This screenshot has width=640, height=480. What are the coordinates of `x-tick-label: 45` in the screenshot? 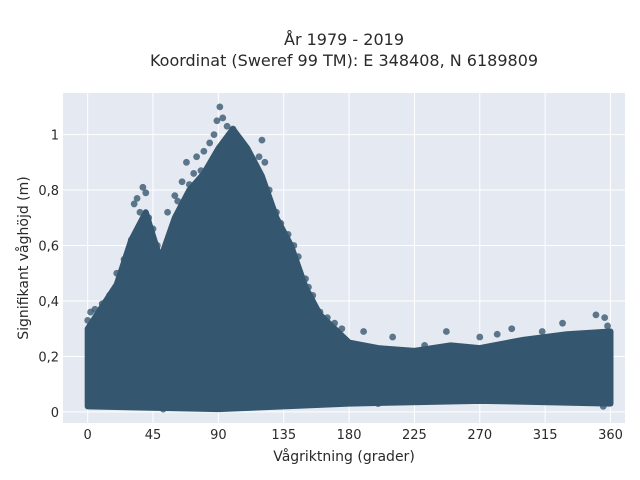 It's located at (153, 435).